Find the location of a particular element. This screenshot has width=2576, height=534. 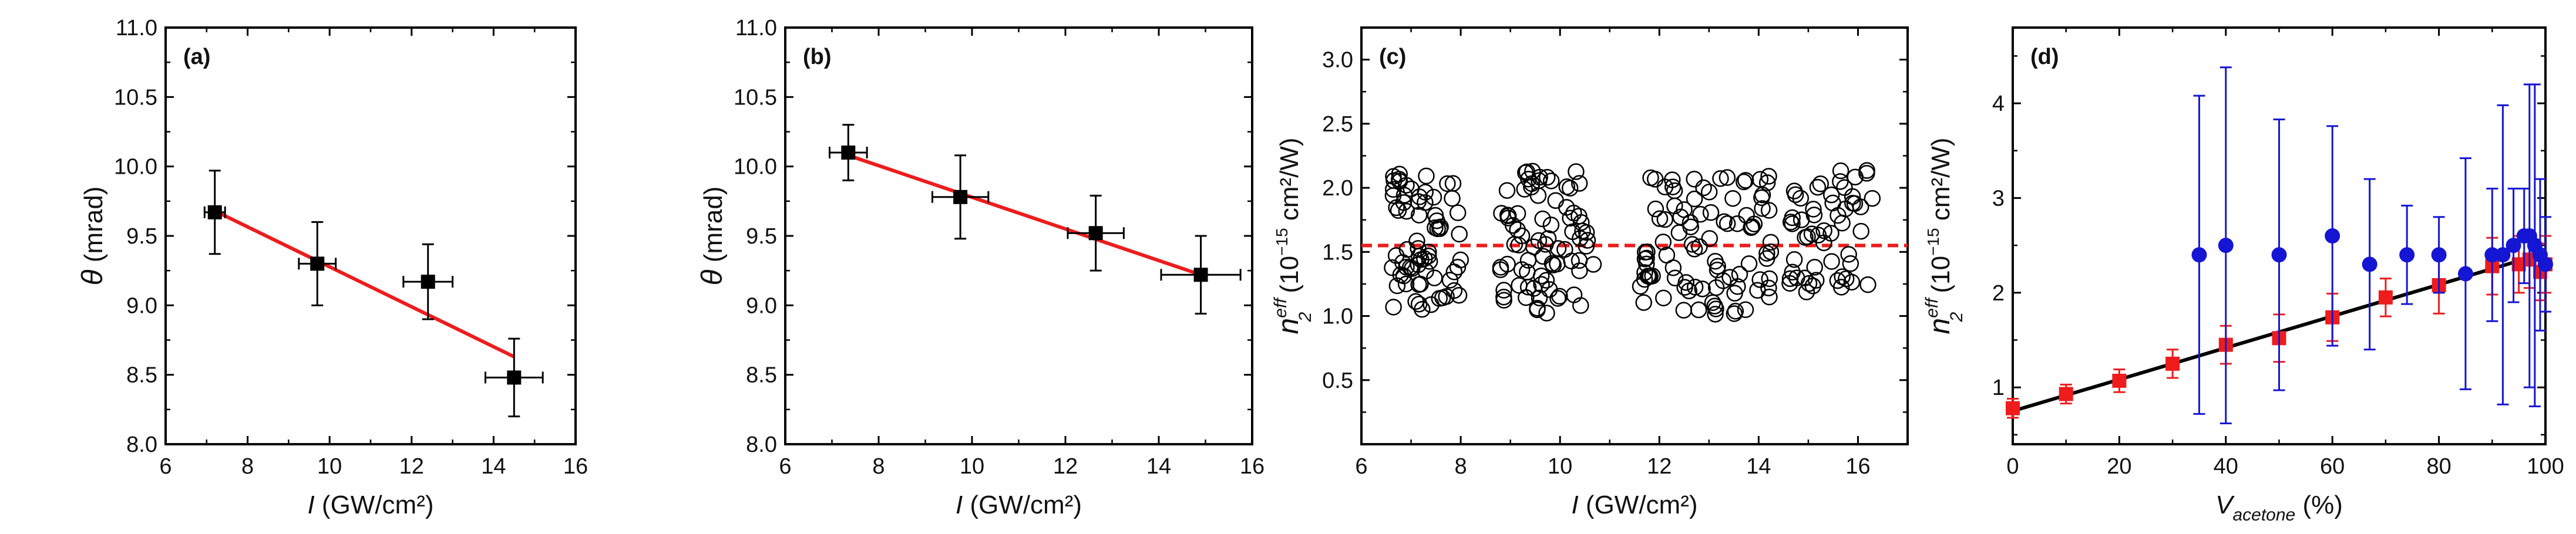

x-axis-label: Vacetone (%) is located at coordinates (2279, 508).